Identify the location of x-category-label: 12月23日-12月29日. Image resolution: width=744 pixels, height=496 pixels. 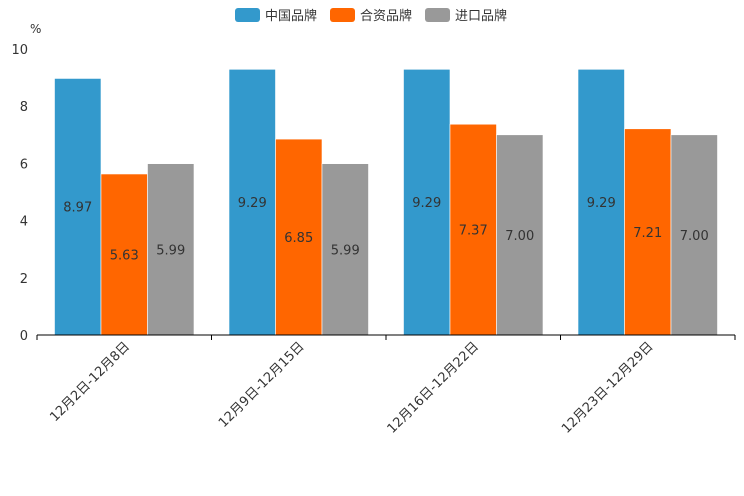
(607, 387).